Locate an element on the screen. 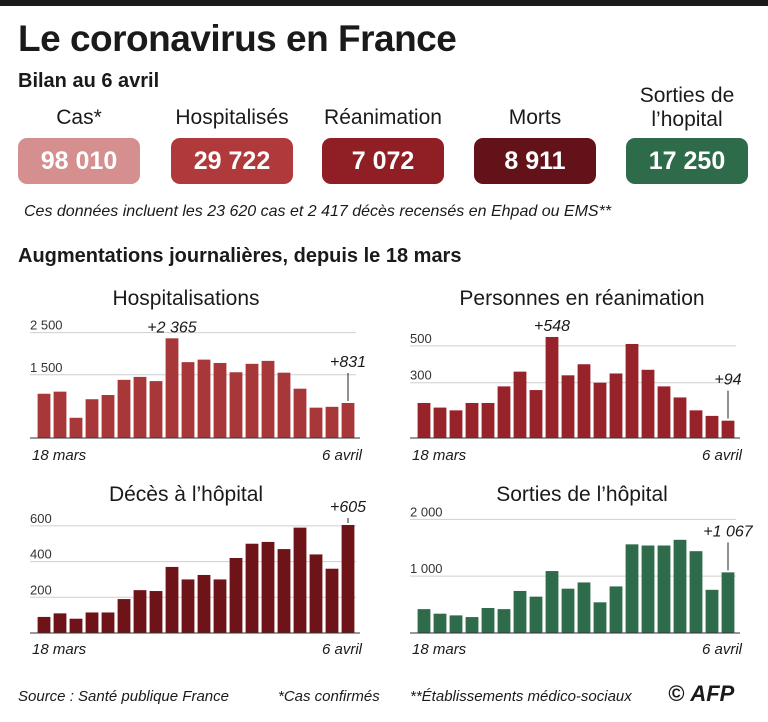  stat-value-discharges: 17 250 is located at coordinates (687, 161).